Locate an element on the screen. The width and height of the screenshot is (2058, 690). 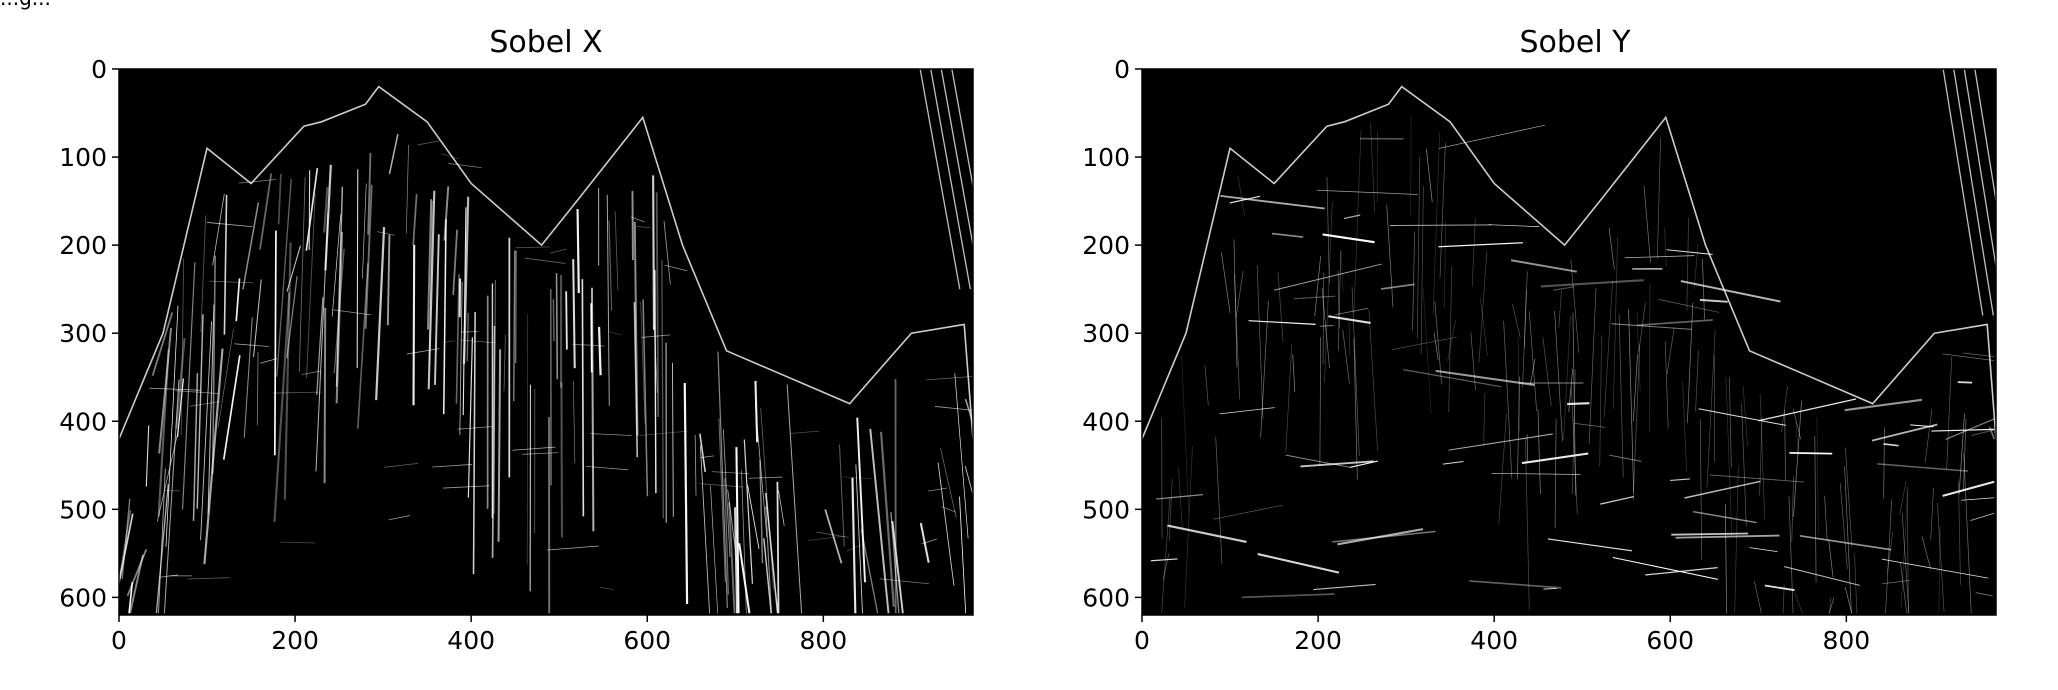
y-tick-label: 100 is located at coordinates (1106, 157).